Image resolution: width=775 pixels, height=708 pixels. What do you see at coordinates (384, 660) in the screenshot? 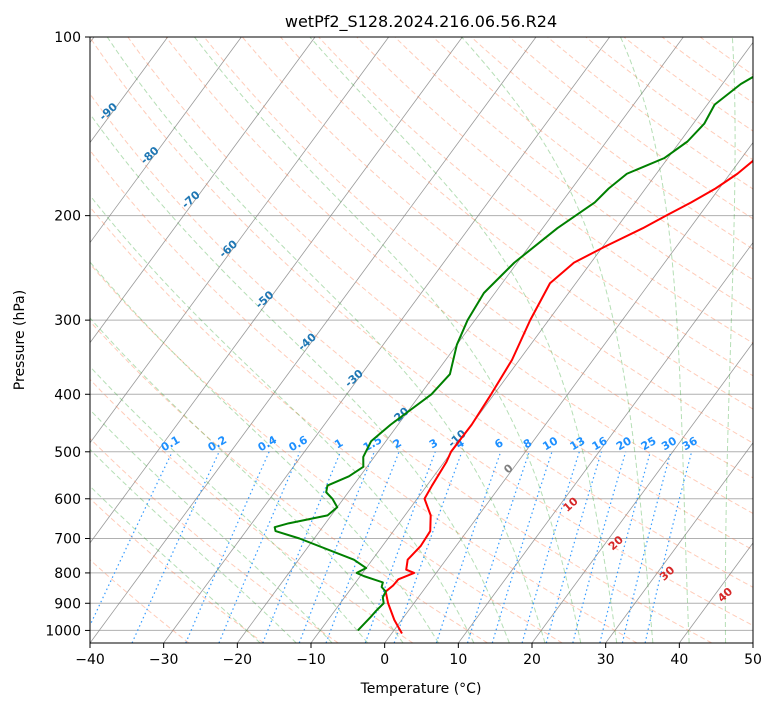
I see `x-tick-label: 0` at bounding box center [384, 660].